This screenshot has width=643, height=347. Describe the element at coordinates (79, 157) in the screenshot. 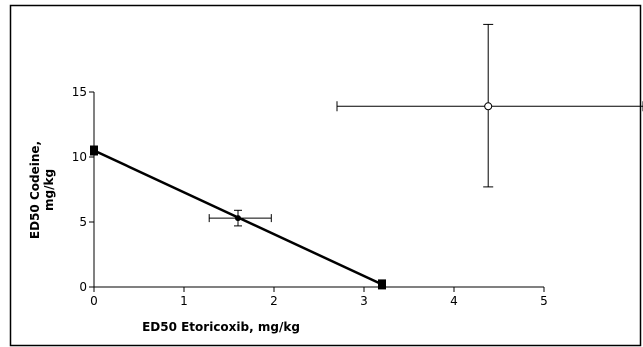

I see `y-tick-label-10: 10` at that location.